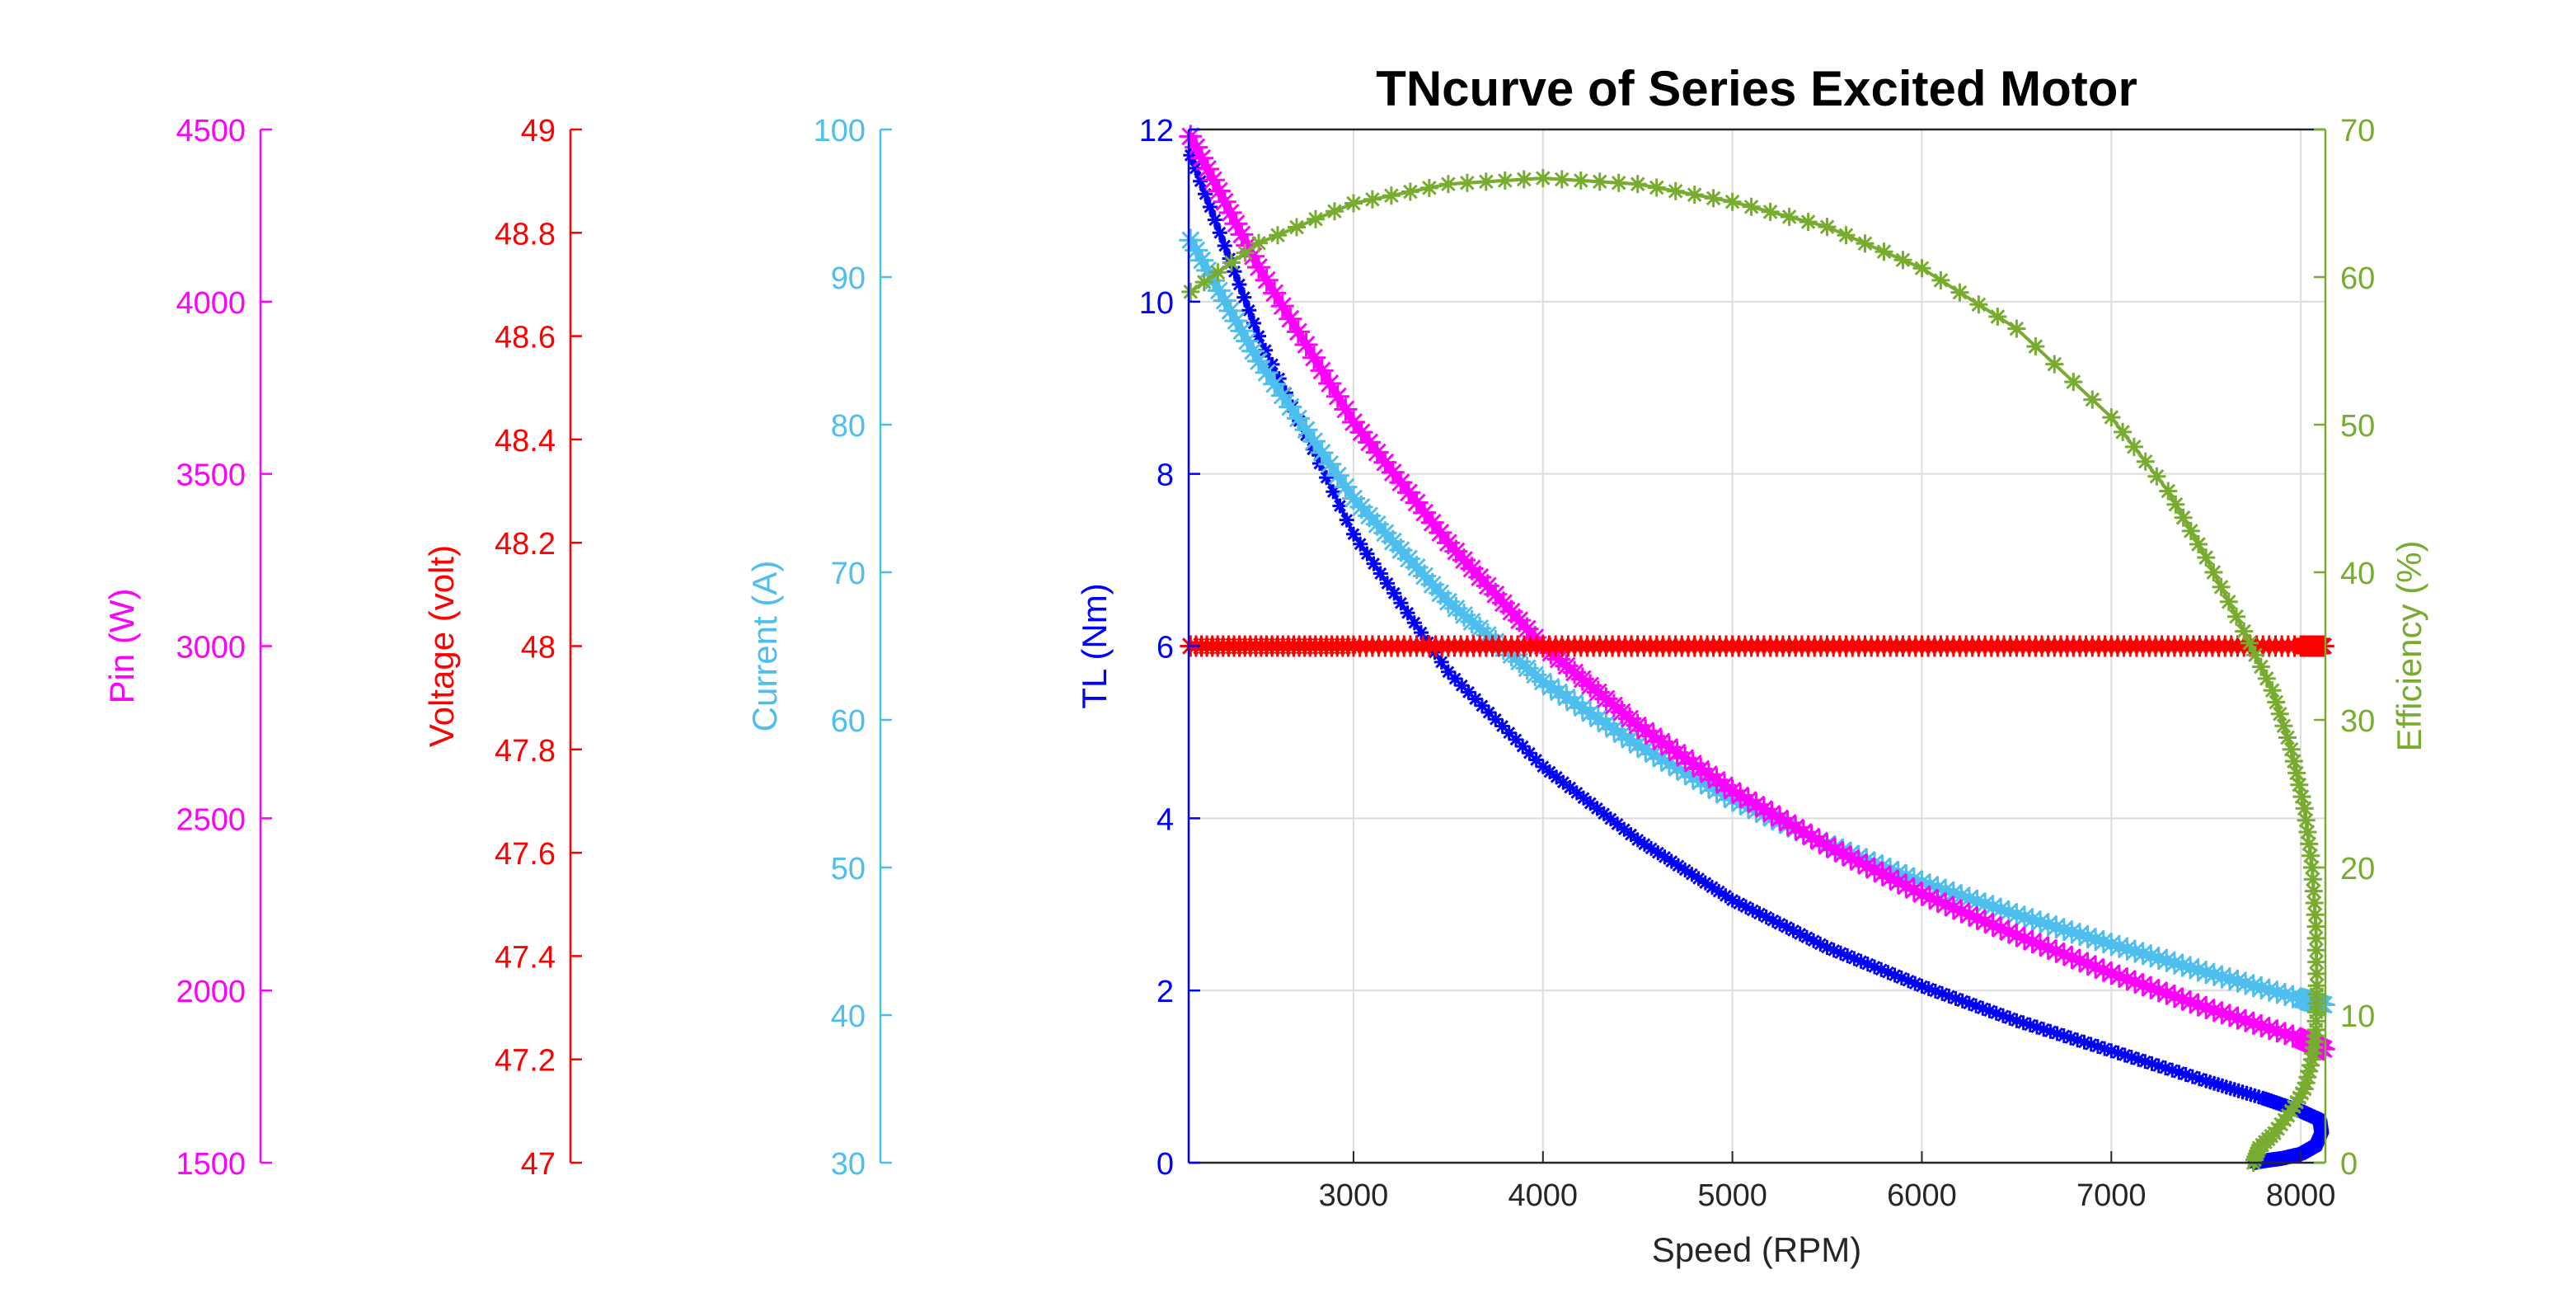 This screenshot has width=2576, height=1293. What do you see at coordinates (818, 648) in the screenshot?
I see `y-axis-cur: 30 40 50 60 70 80 90 100 Current (A)` at bounding box center [818, 648].